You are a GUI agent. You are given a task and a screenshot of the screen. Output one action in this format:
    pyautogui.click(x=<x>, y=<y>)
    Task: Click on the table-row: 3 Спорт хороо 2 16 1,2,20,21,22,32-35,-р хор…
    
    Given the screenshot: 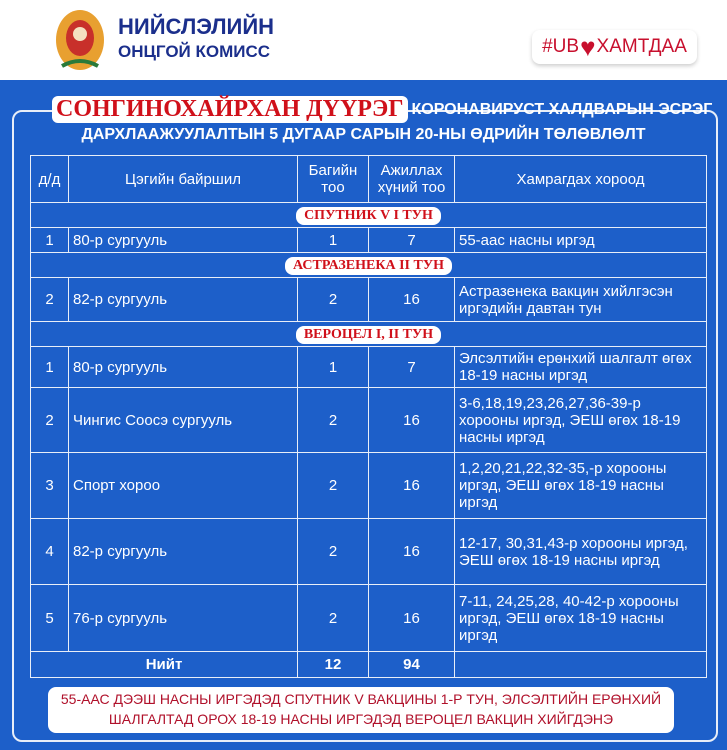 What is the action you would take?
    pyautogui.click(x=368, y=485)
    